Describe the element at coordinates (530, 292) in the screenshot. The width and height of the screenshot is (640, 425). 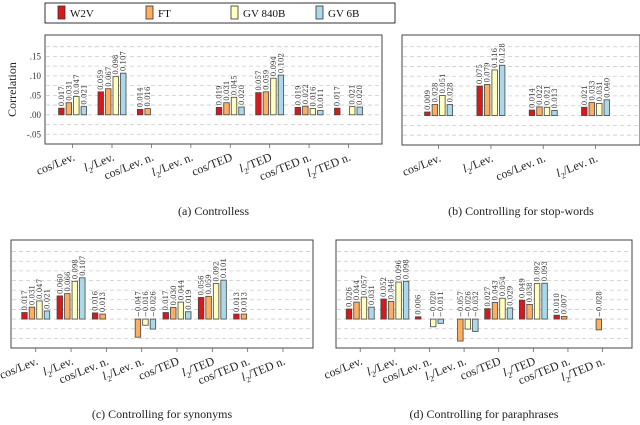
I see `data-label: 0.038` at that location.